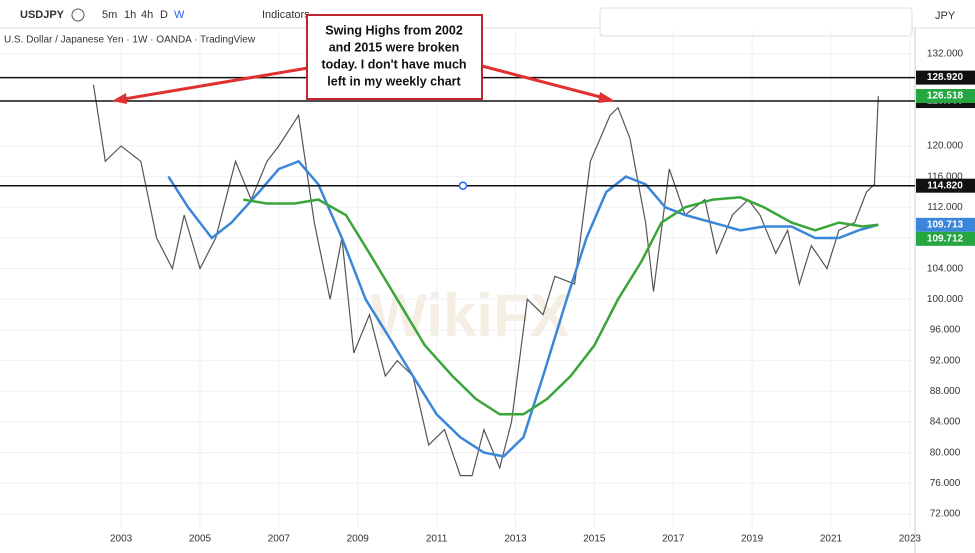 The height and width of the screenshot is (553, 975). What do you see at coordinates (42, 15) in the screenshot?
I see `symbol: USDJPY` at bounding box center [42, 15].